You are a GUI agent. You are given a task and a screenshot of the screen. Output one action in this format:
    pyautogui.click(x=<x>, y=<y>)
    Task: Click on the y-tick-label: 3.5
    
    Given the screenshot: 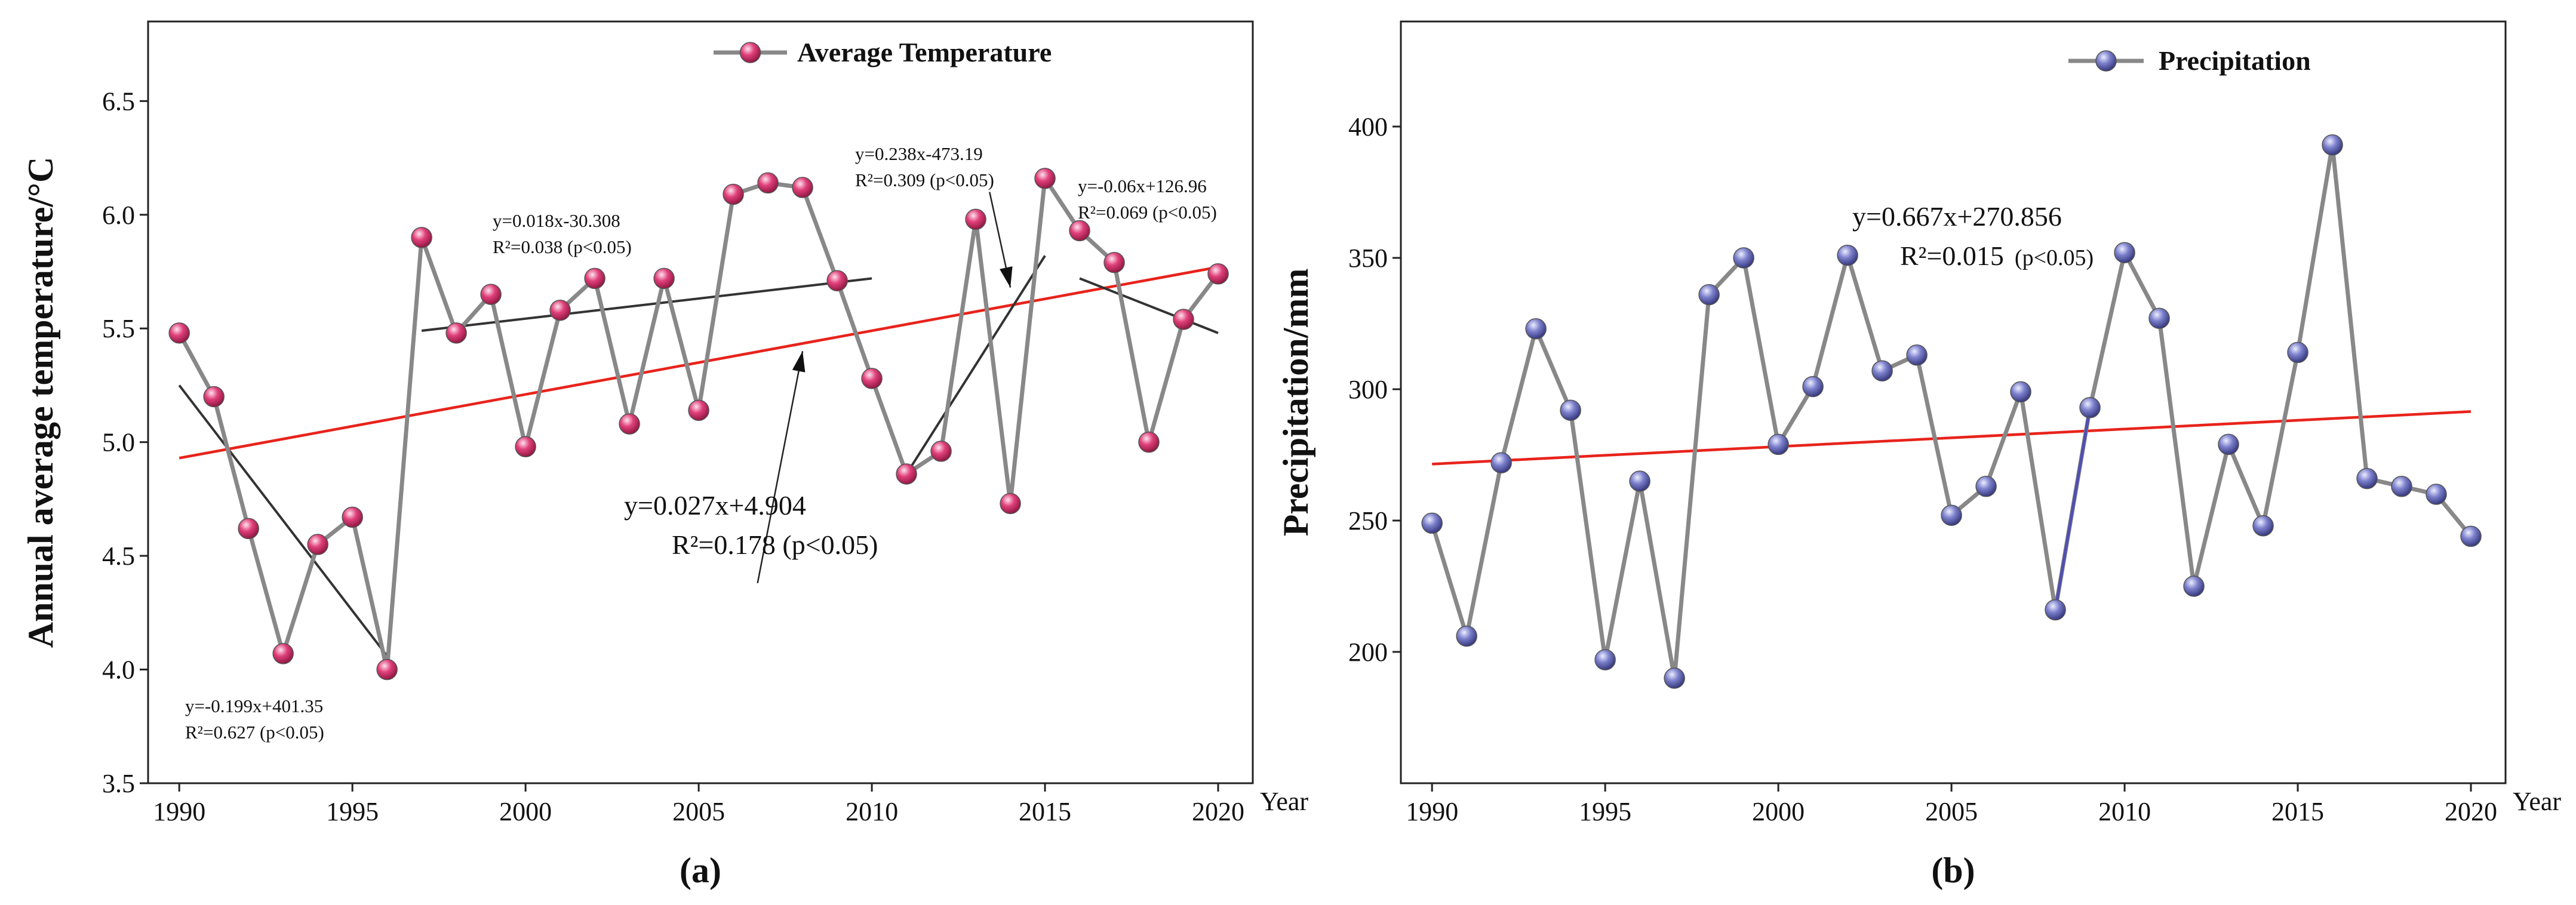 What is the action you would take?
    pyautogui.click(x=118, y=783)
    